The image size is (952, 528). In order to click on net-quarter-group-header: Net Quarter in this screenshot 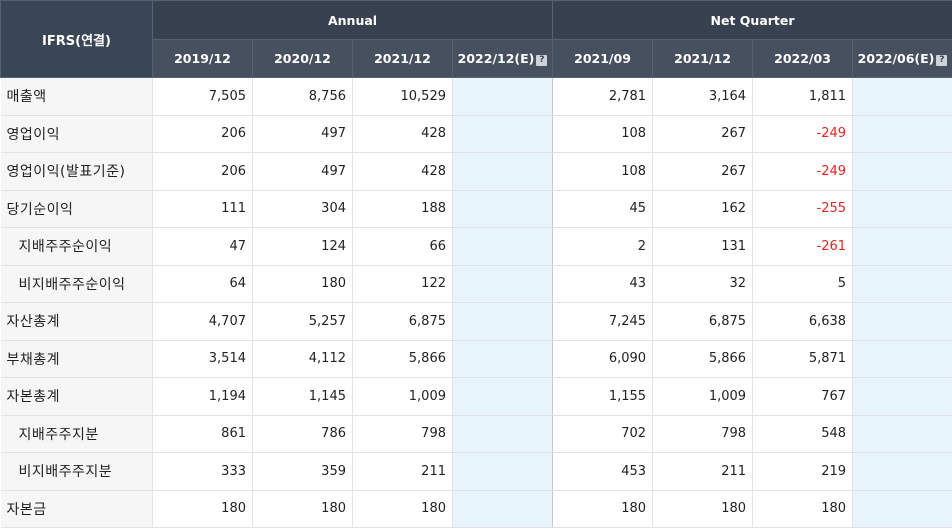, I will do `click(752, 20)`.